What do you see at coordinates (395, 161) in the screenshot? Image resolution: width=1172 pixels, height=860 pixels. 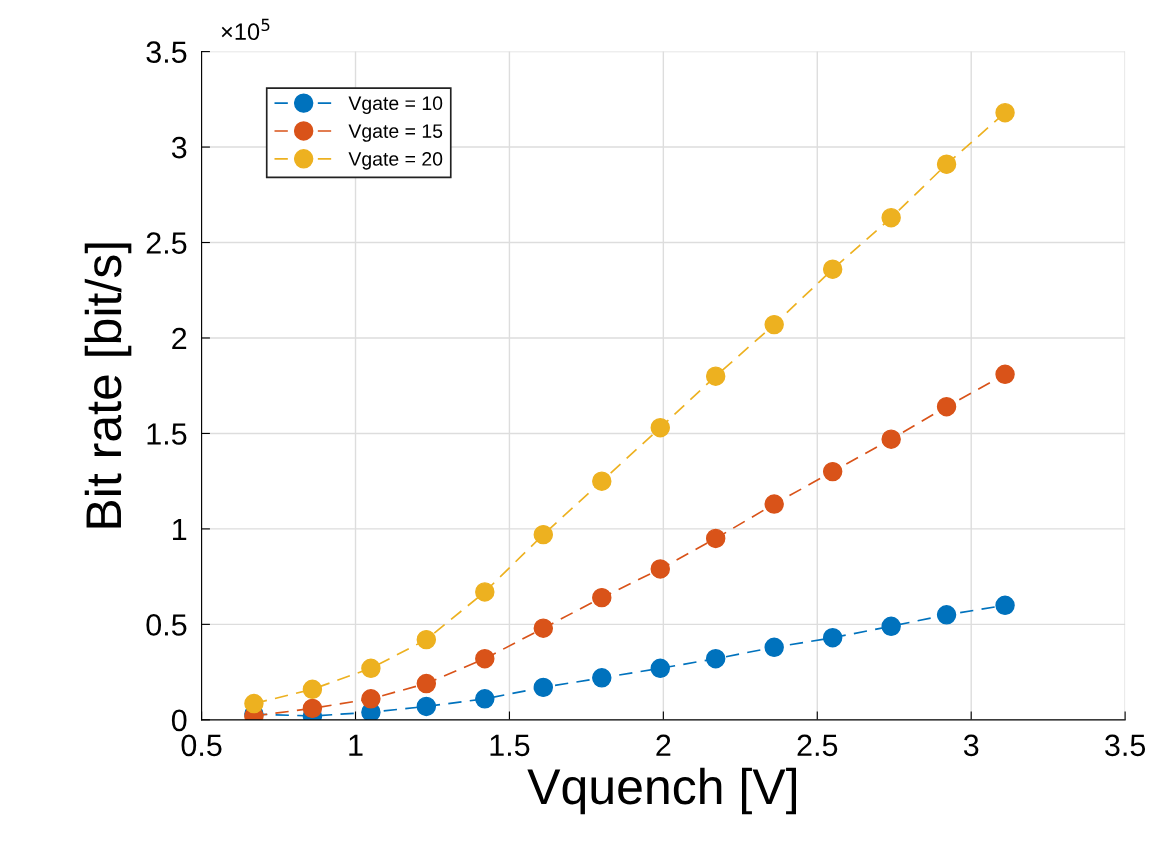 I see `legend-label: Vgate = 20` at bounding box center [395, 161].